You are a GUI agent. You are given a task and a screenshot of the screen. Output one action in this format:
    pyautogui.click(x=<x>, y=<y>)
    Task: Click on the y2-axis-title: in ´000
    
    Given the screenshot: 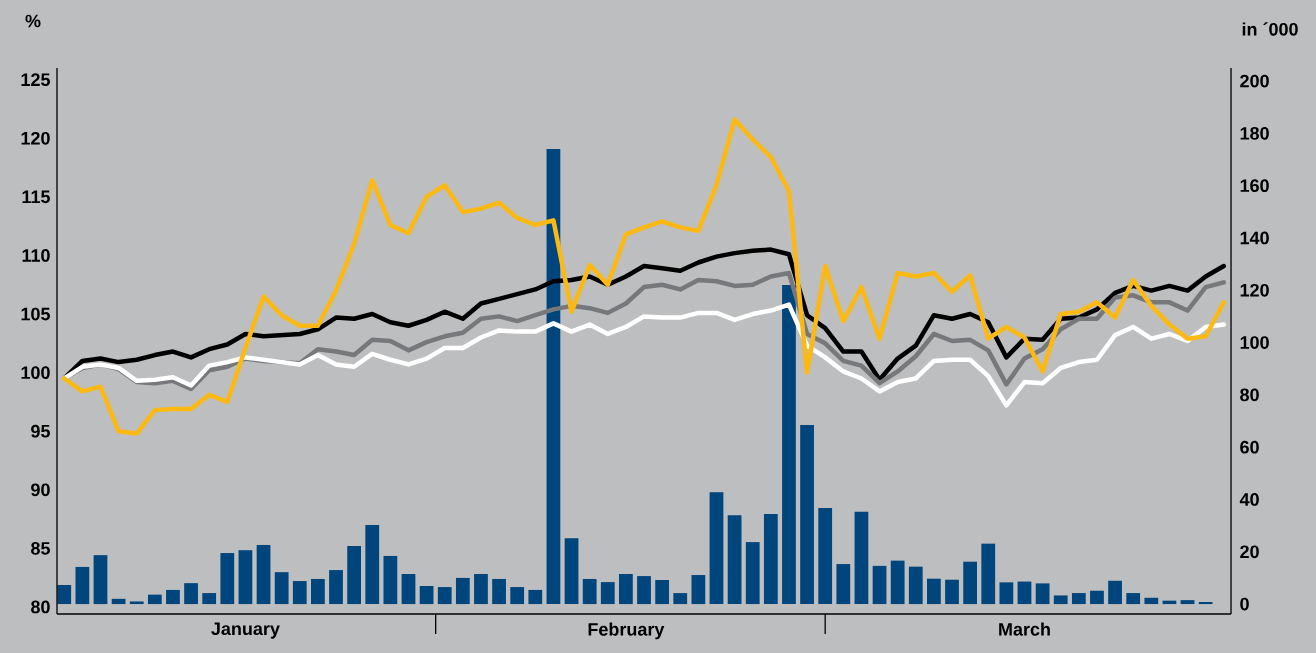 What is the action you would take?
    pyautogui.click(x=1270, y=29)
    